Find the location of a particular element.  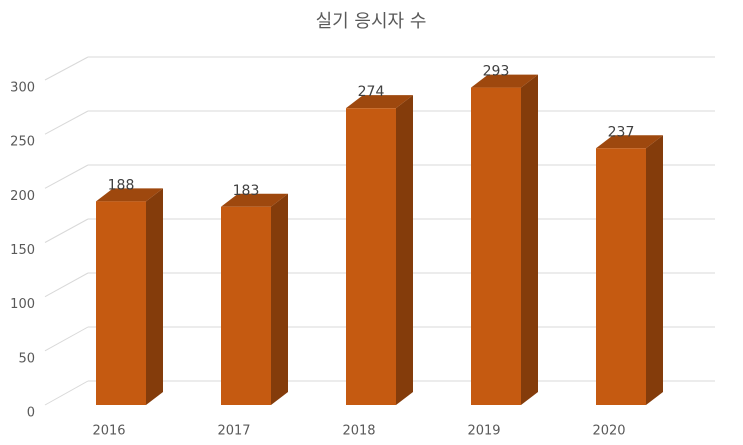

y-tick-label: 50 is located at coordinates (26, 358).